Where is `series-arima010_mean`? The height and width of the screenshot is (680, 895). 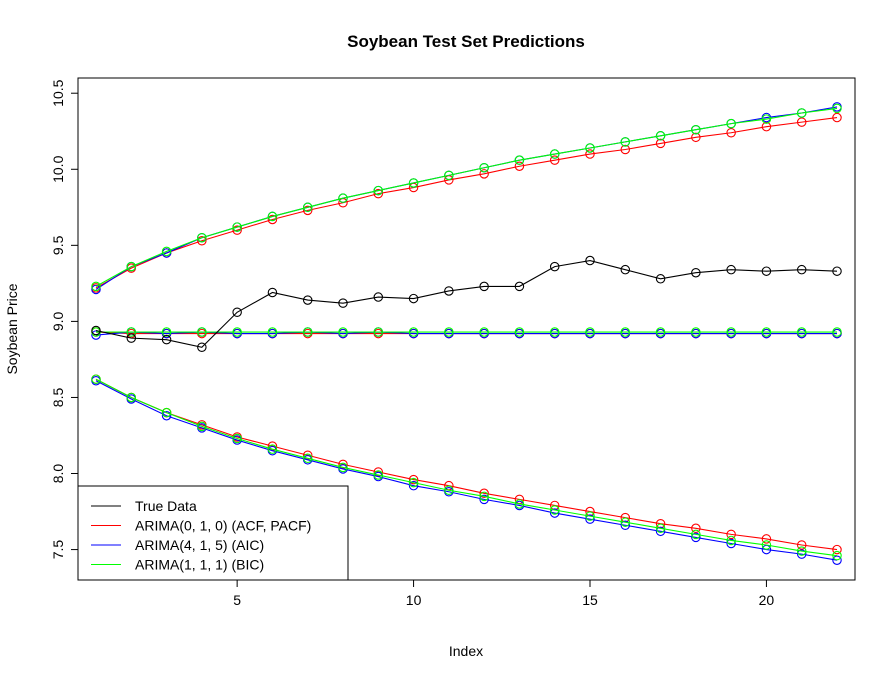
series-arima010_mean is located at coordinates (466, 333).